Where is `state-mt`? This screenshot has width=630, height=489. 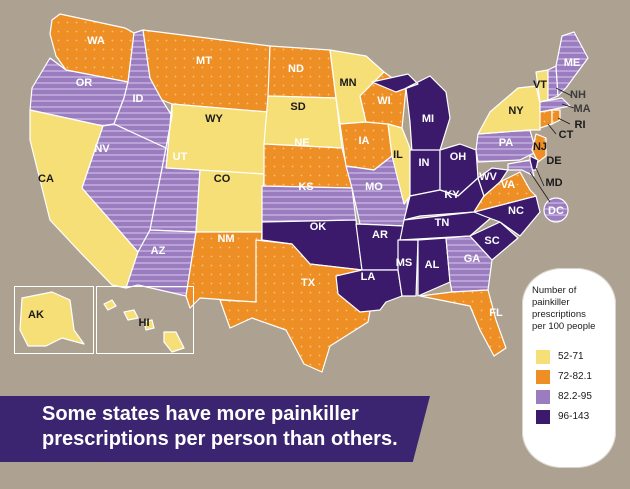
state-mt is located at coordinates (206, 71).